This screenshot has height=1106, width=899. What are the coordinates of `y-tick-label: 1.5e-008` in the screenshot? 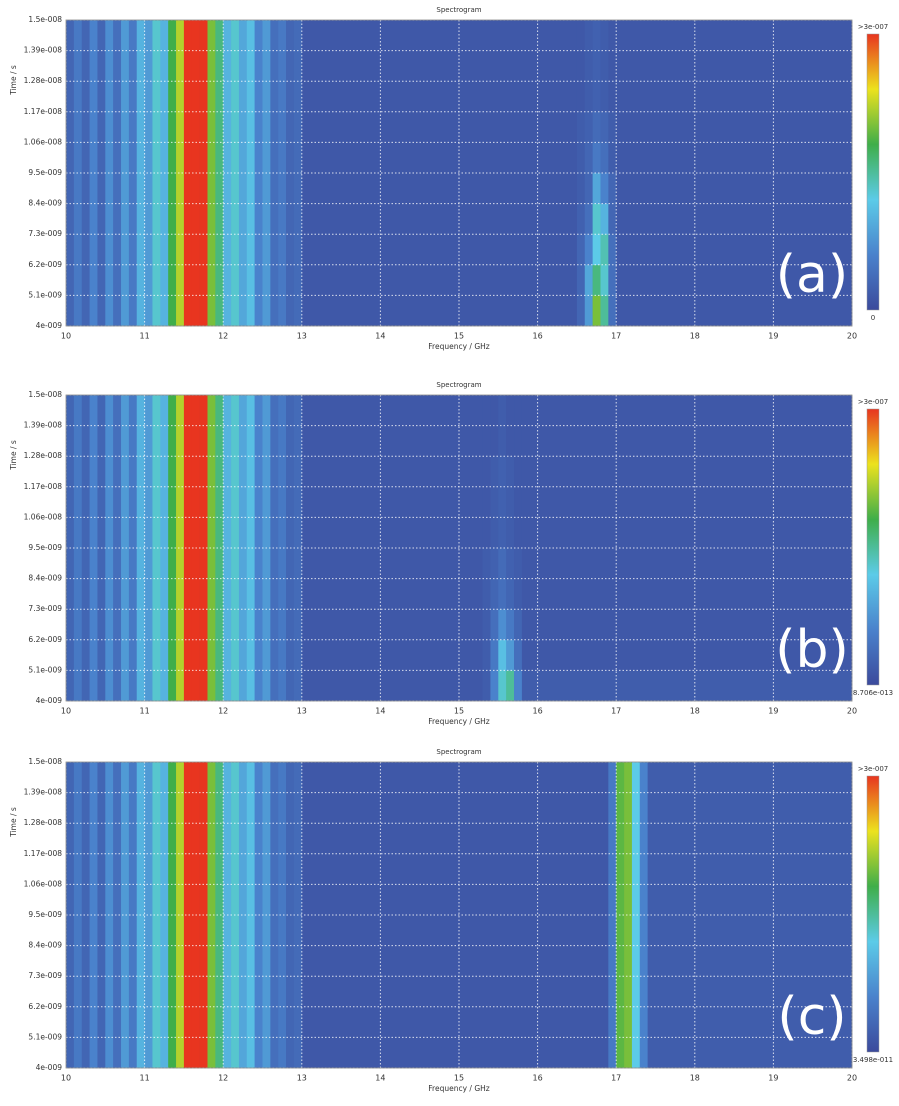 It's located at (45, 394).